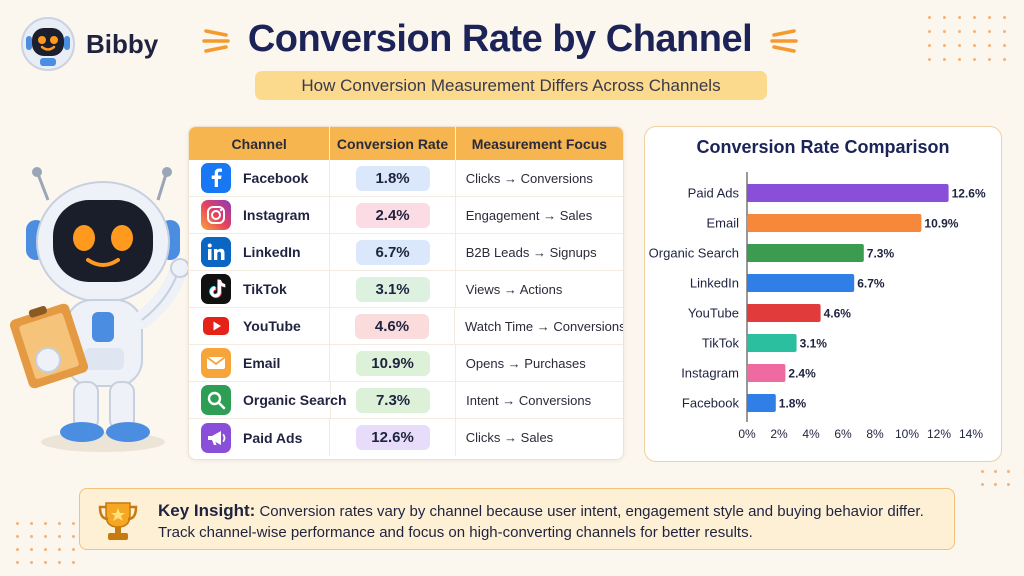  What do you see at coordinates (406, 289) in the screenshot?
I see `table-row: TikTok 3.1% Views → Actions` at bounding box center [406, 289].